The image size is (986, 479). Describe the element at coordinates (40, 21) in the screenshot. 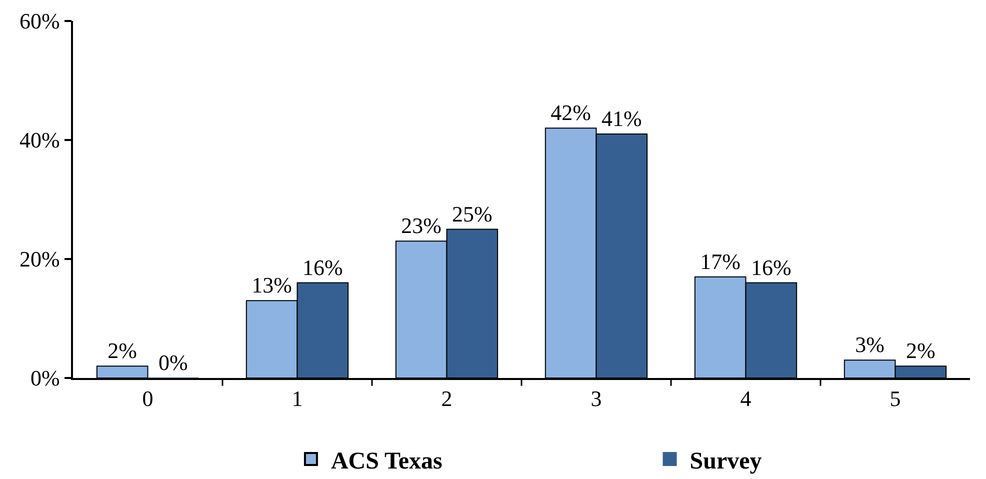

I see `y-tick-label: 60%` at that location.